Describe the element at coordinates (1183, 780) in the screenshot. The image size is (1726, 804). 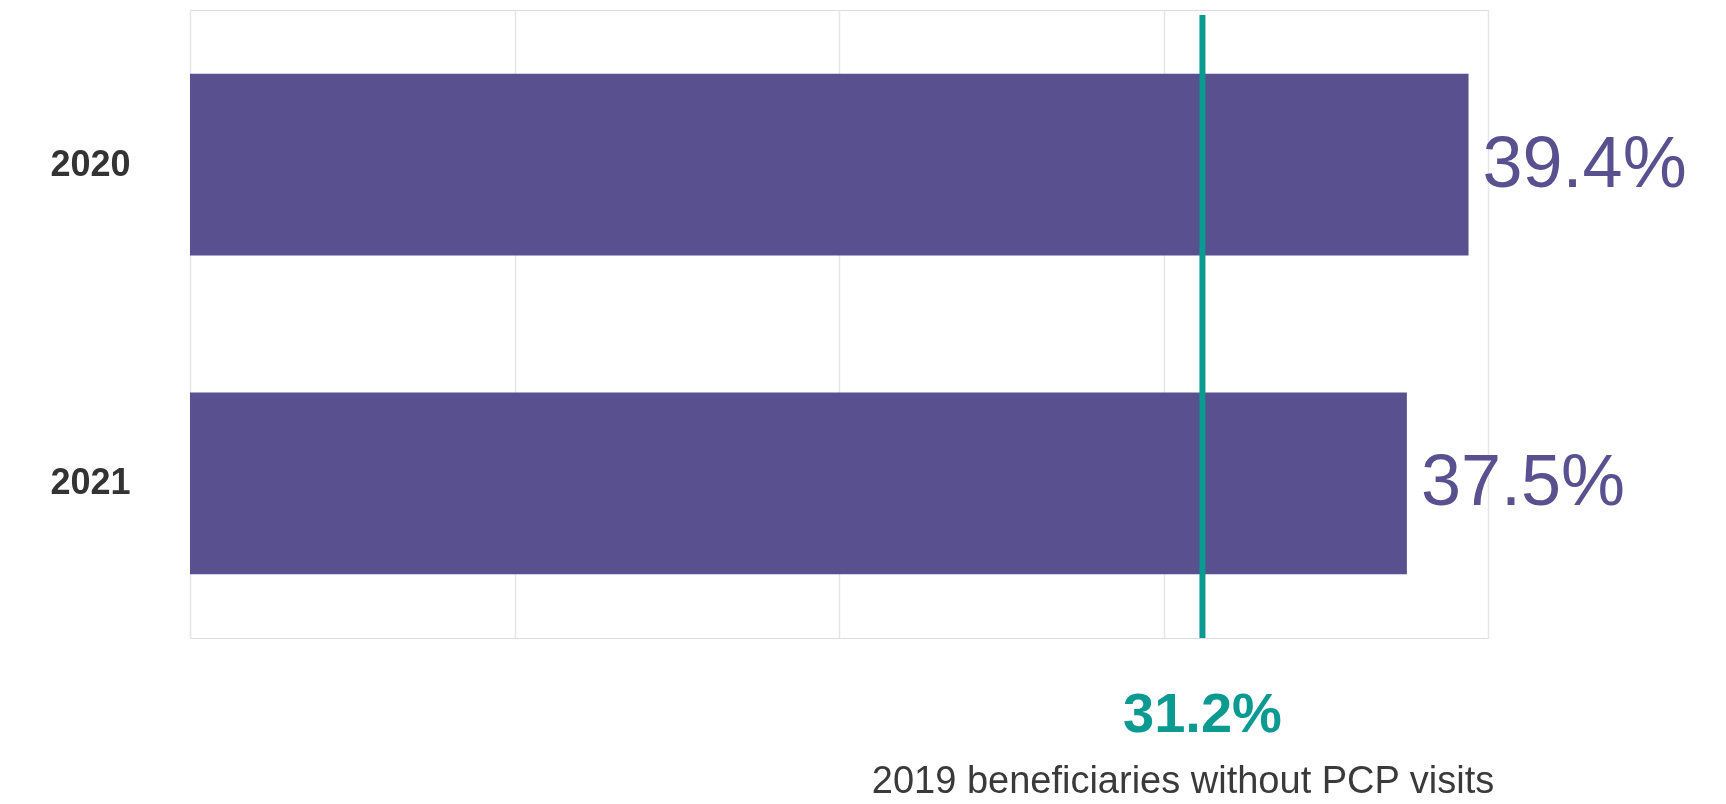
I see `text: 2019 beneficiaries without PCP visits` at that location.